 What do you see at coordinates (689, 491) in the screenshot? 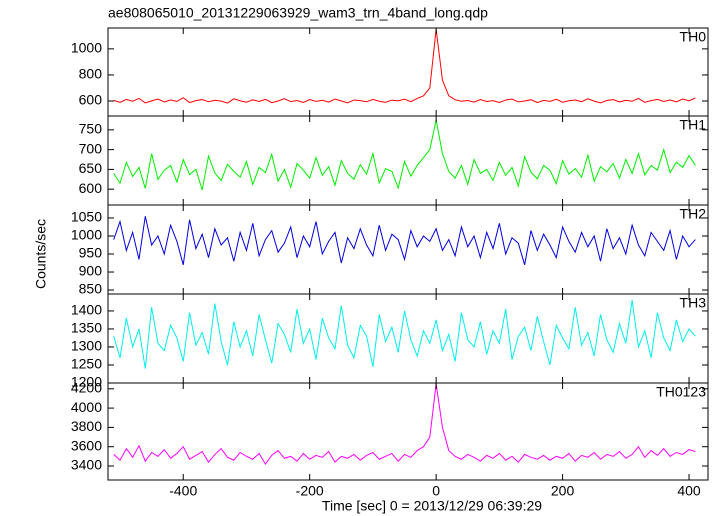
I see `x-tick-label: 400` at bounding box center [689, 491].